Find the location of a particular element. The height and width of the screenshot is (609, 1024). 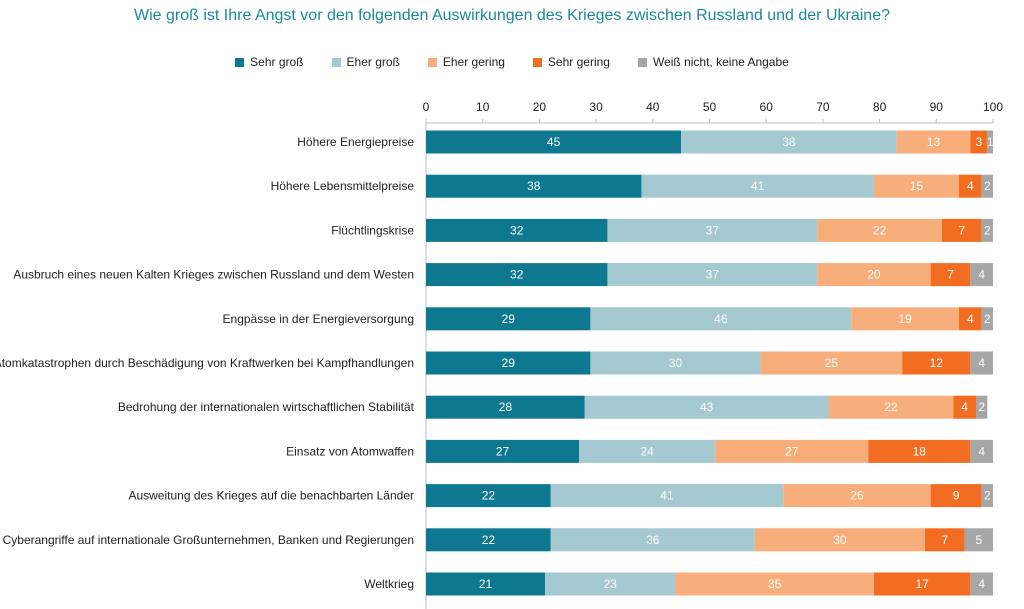

bar-value-label: 24 is located at coordinates (647, 451).